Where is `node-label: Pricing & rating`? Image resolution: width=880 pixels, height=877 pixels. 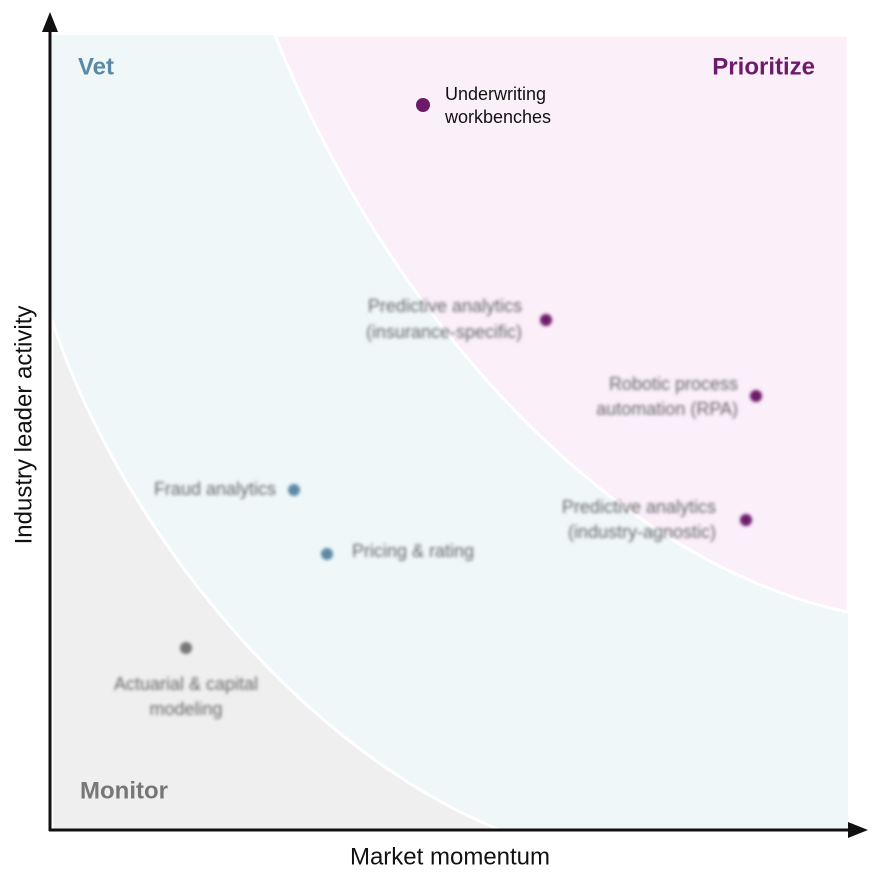
node-label: Pricing & rating is located at coordinates (413, 551).